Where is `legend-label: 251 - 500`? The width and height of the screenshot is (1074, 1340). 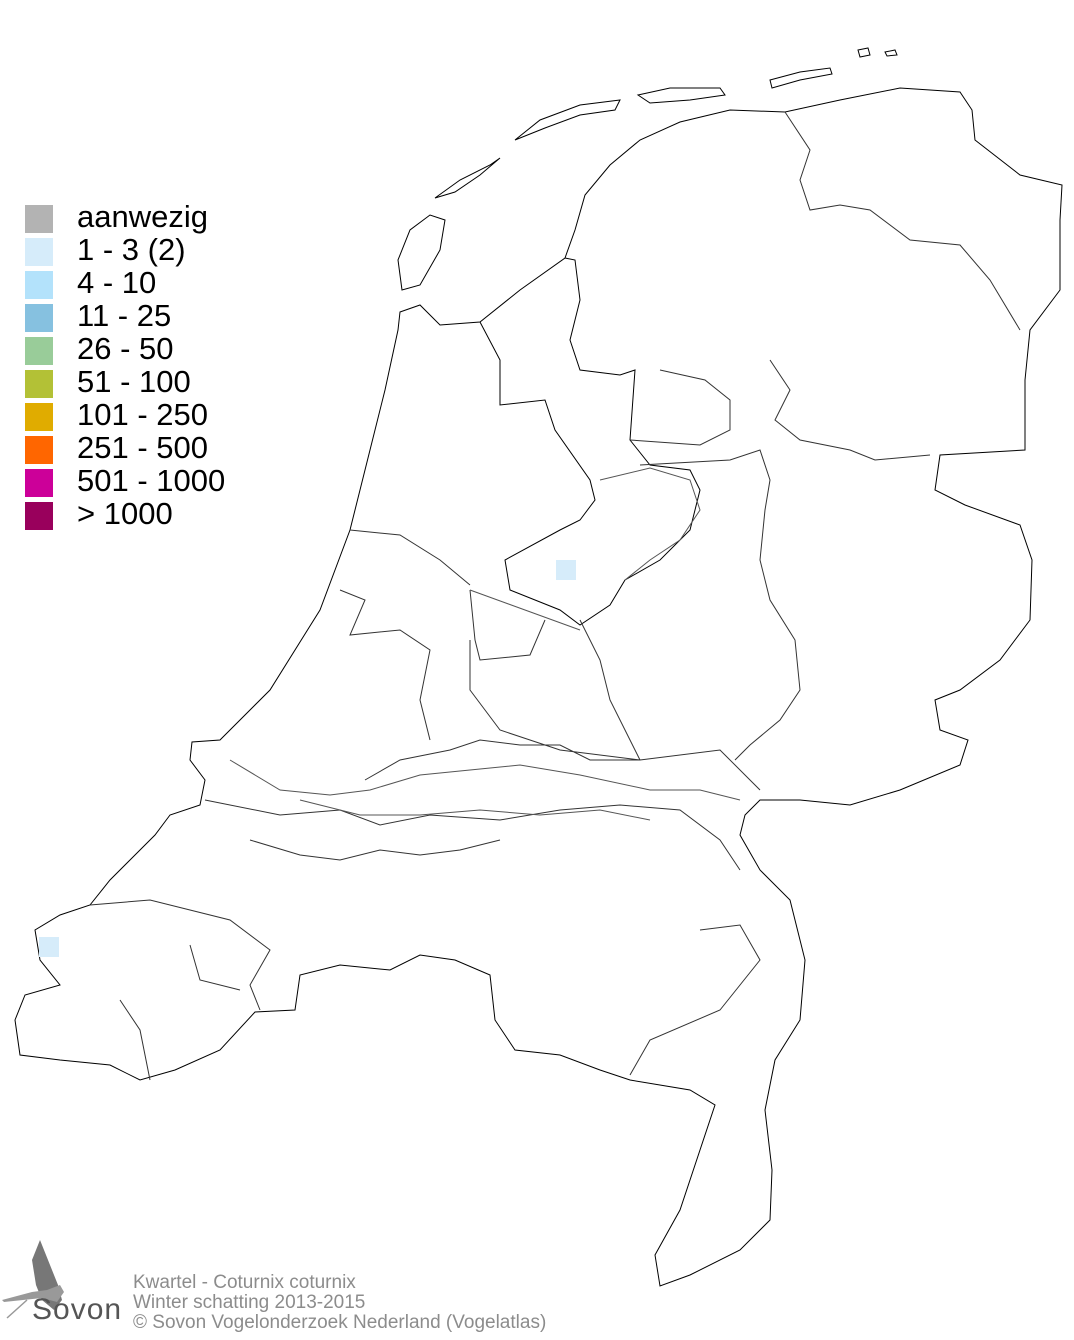
legend-label: 251 - 500 is located at coordinates (142, 447).